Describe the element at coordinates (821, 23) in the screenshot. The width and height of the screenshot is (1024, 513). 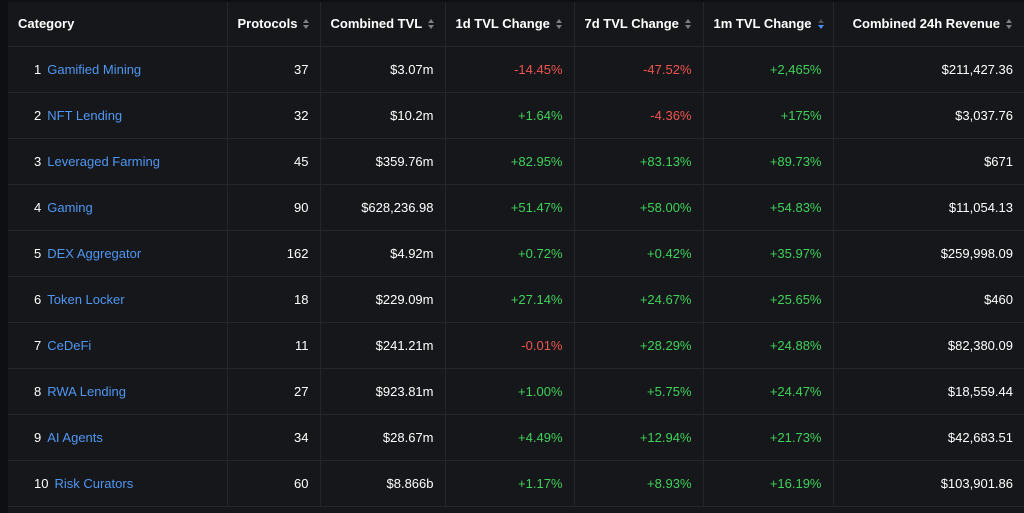
I see `sort-descending-icon` at that location.